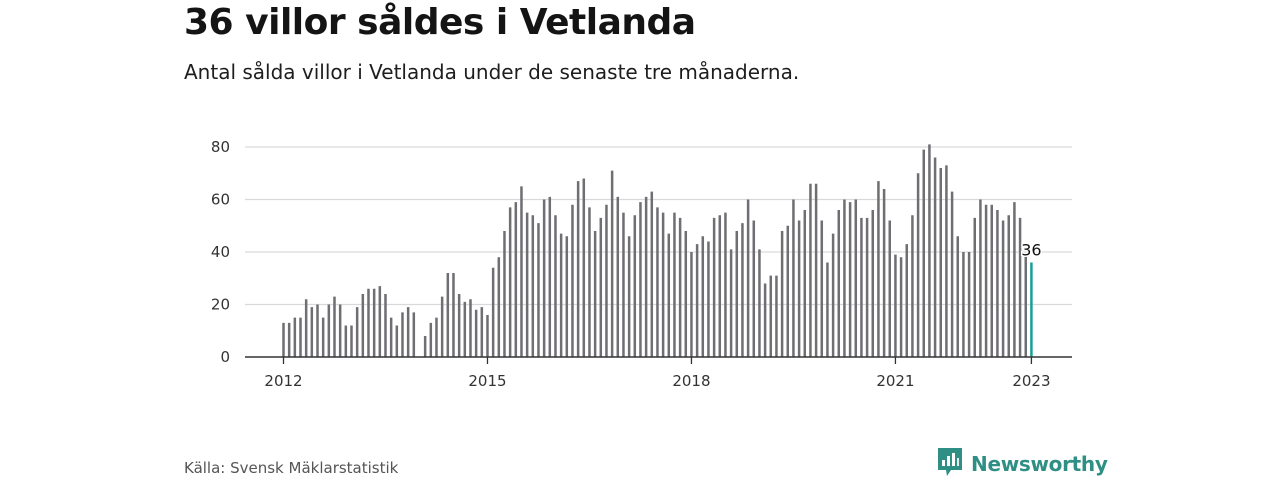 Image resolution: width=1280 pixels, height=482 pixels. I want to click on x-tick-label: 2012, so click(283, 381).